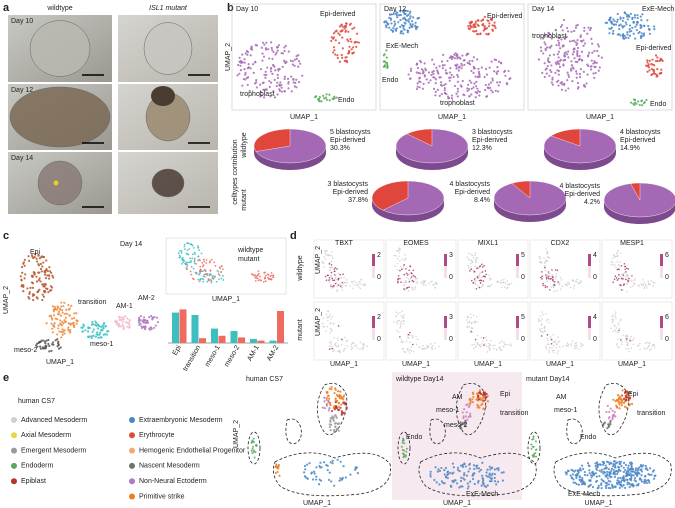 The height and width of the screenshot is (508, 675). I want to click on legend-label: Non-Neural Ectoderm, so click(173, 481).